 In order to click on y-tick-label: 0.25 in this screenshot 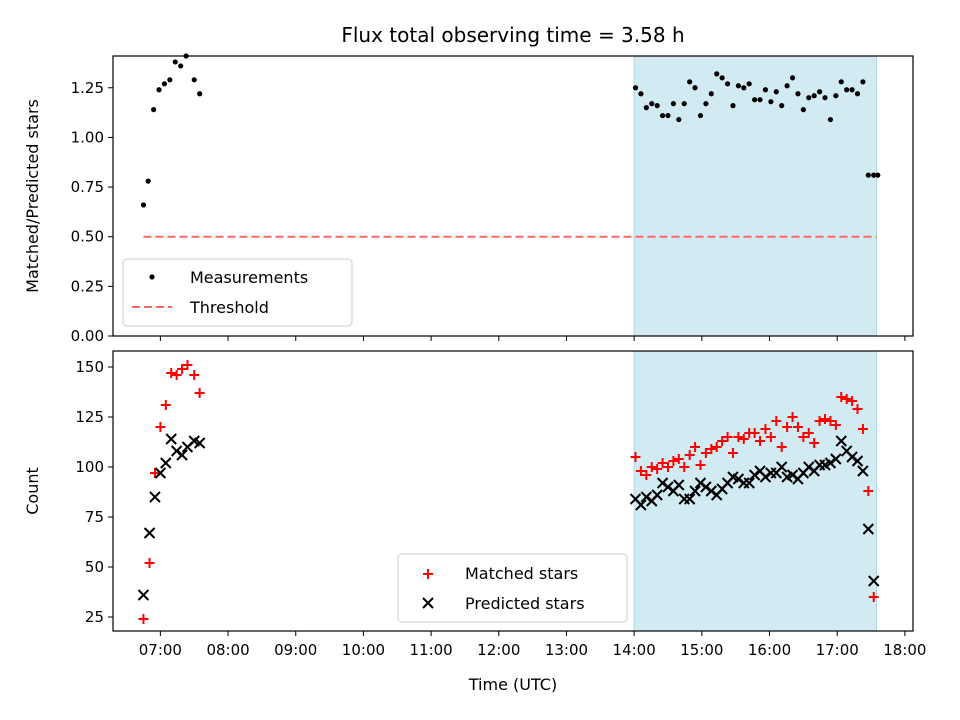, I will do `click(87, 286)`.